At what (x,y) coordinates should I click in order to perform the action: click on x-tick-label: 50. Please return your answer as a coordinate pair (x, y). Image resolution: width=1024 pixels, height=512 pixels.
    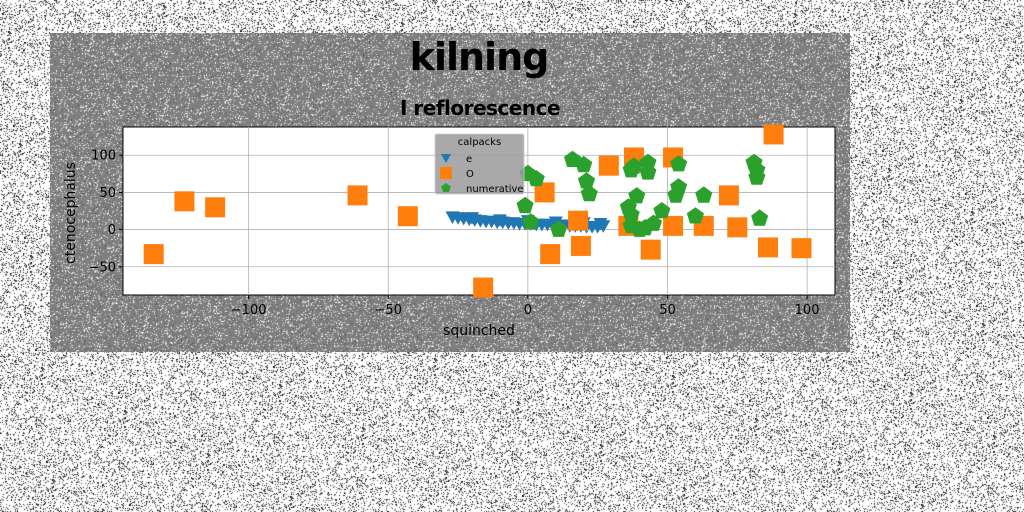
    Looking at the image, I should click on (667, 310).